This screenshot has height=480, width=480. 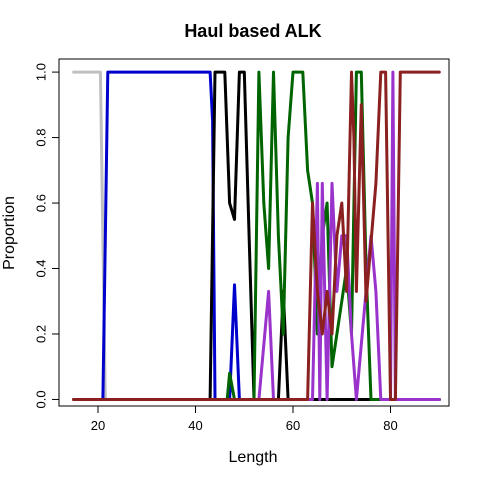 I want to click on chart-title: Haul based ALK, so click(x=252, y=31).